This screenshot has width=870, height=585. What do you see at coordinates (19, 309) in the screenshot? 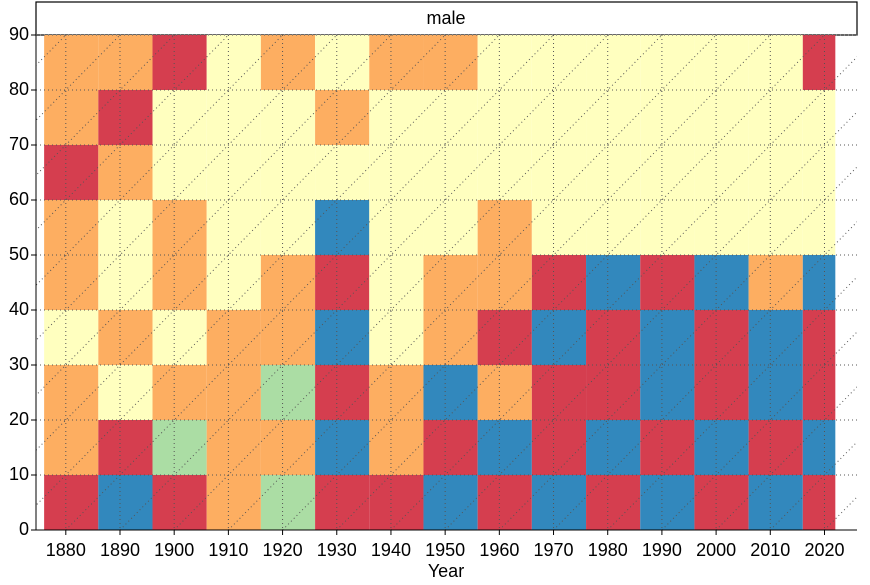
I see `y-tick-label: 40` at bounding box center [19, 309].